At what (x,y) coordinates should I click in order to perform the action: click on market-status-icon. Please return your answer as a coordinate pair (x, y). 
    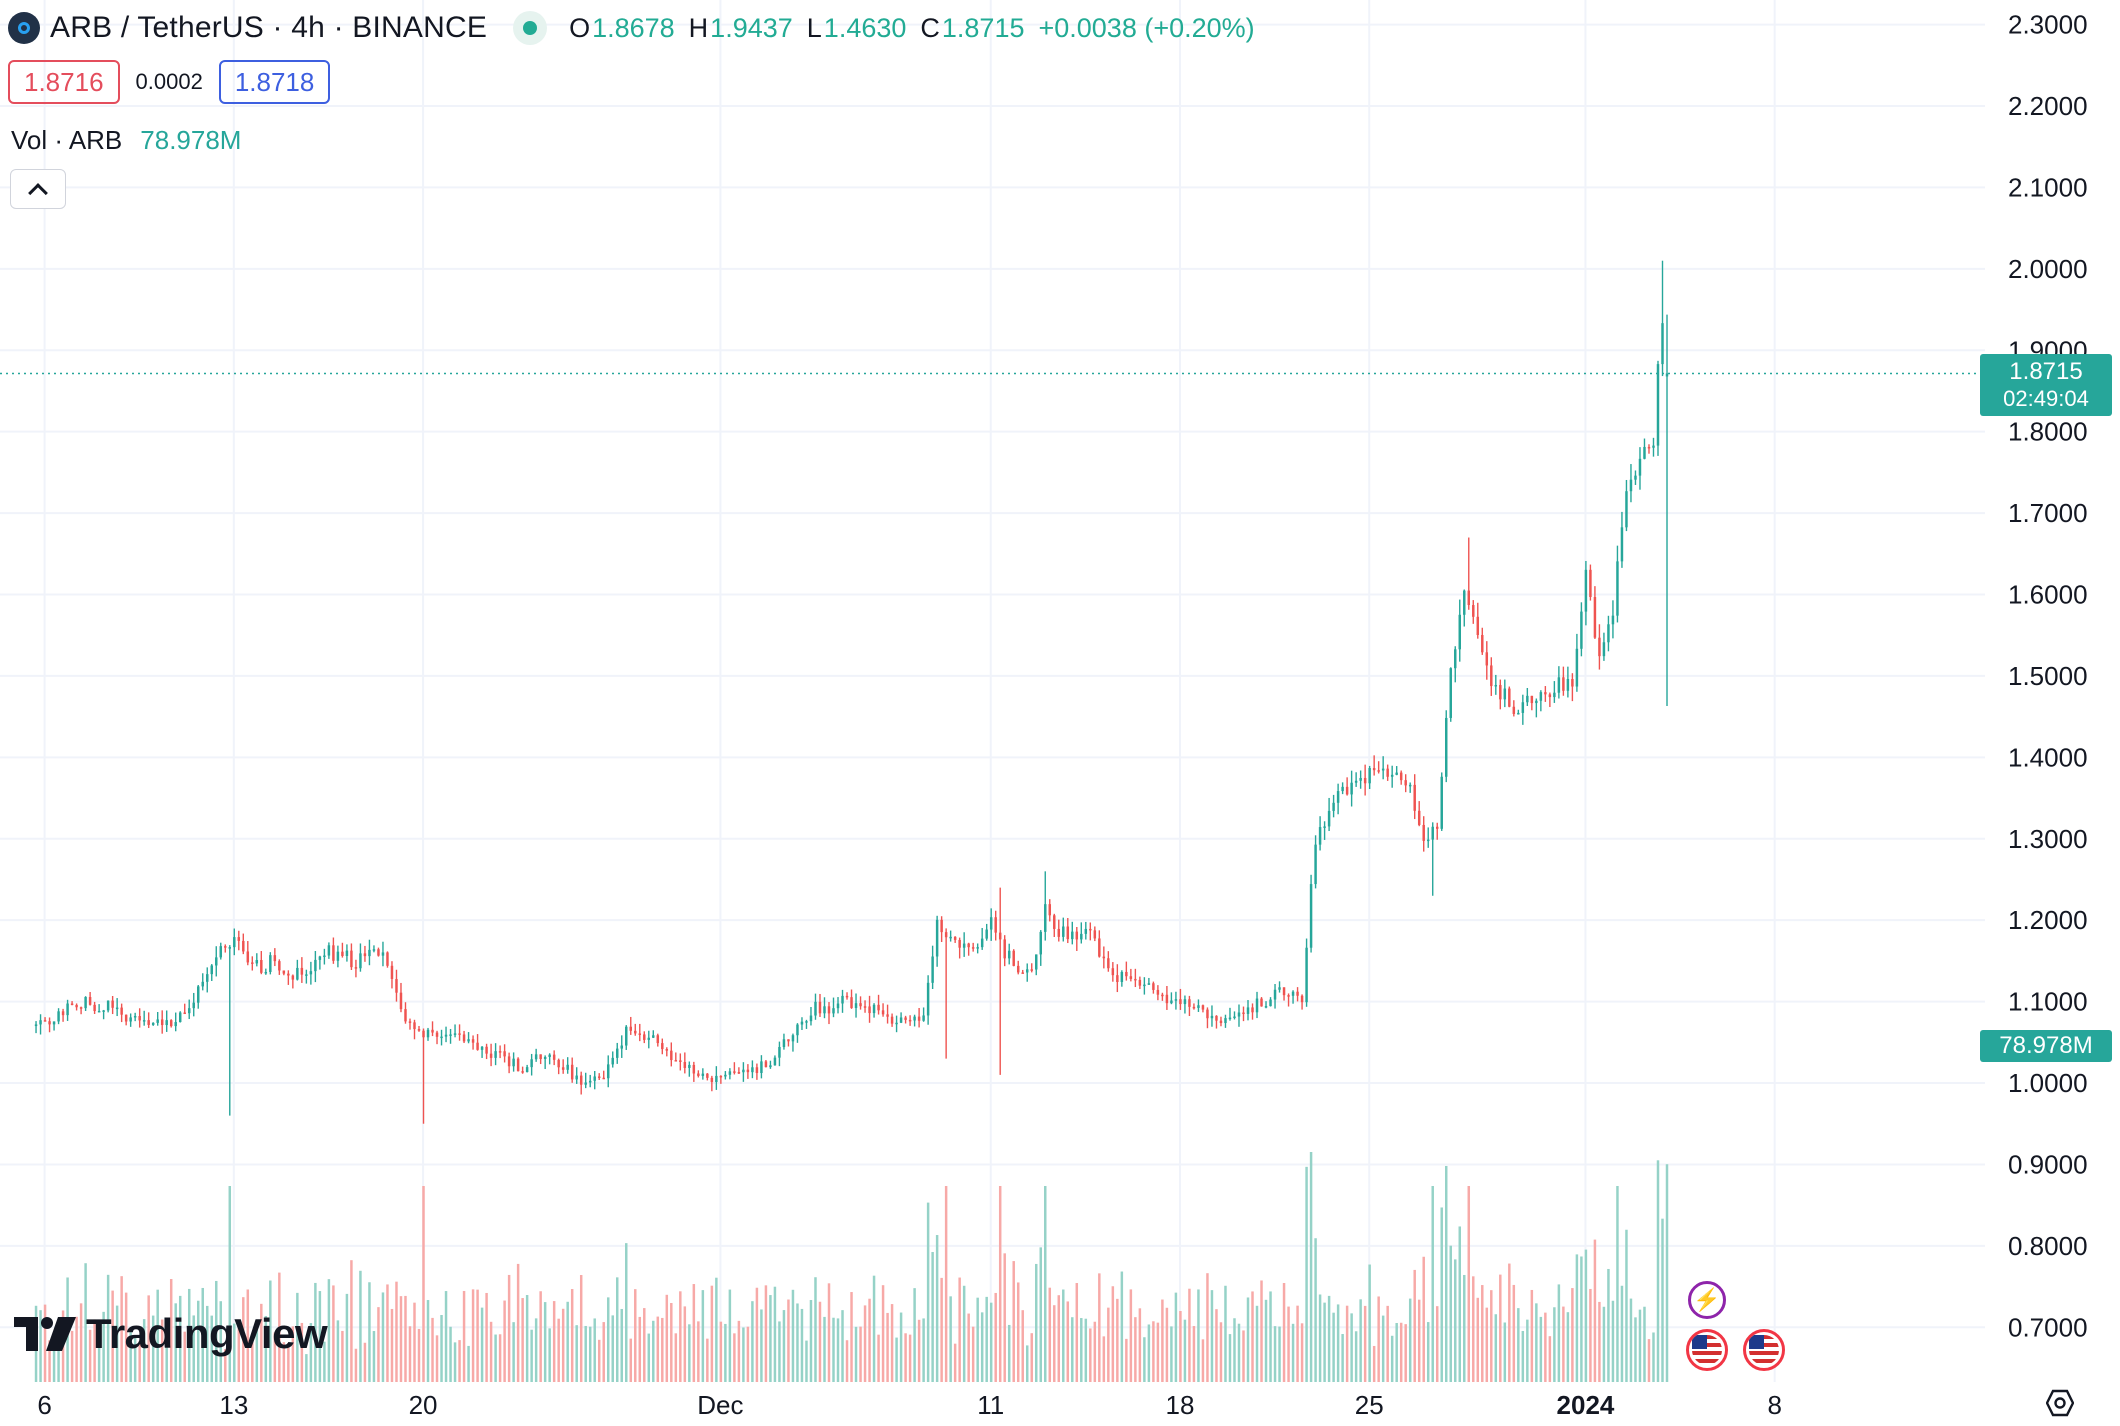
    Looking at the image, I should click on (530, 28).